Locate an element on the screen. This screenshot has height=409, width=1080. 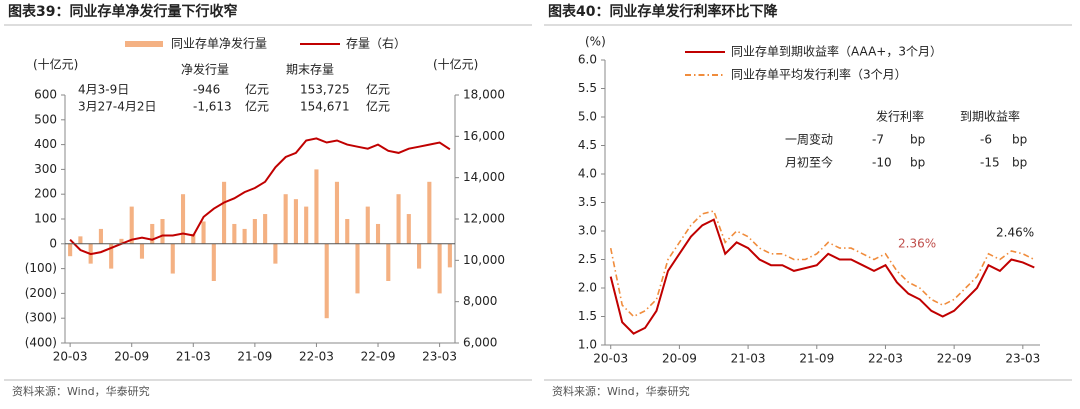
legend-label: 同业存单平均发行利率（3个月） is located at coordinates (819, 74).